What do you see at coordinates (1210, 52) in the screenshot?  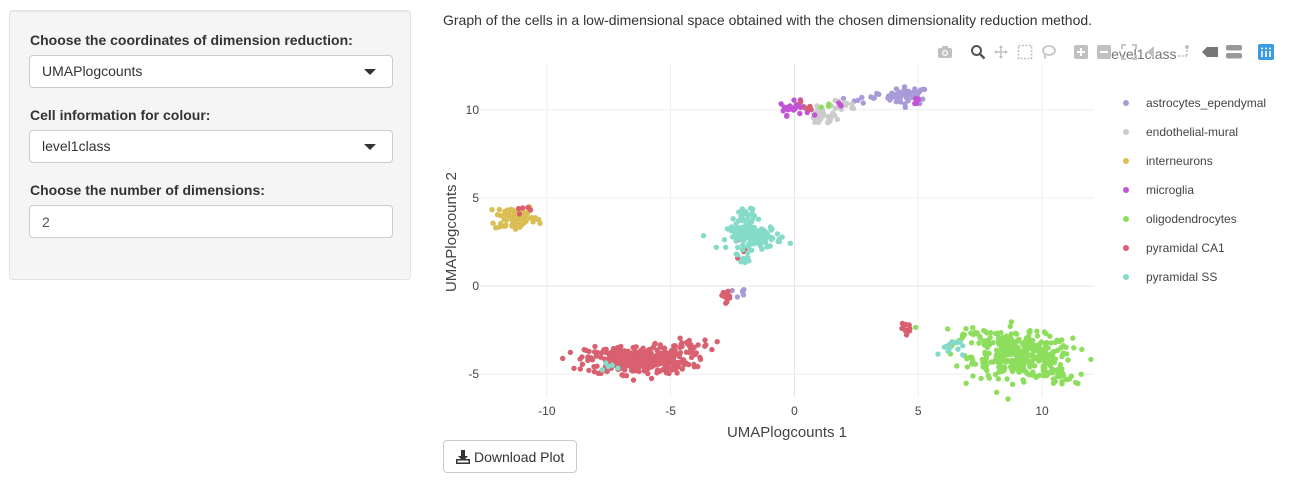 I see `hover-closest-icon` at bounding box center [1210, 52].